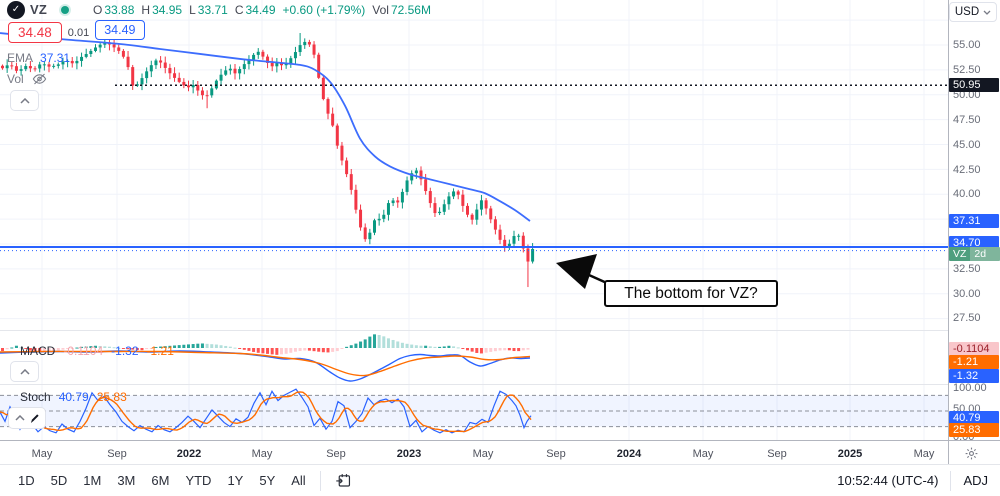  What do you see at coordinates (126, 480) in the screenshot?
I see `range-button-3m: 3M` at bounding box center [126, 480].